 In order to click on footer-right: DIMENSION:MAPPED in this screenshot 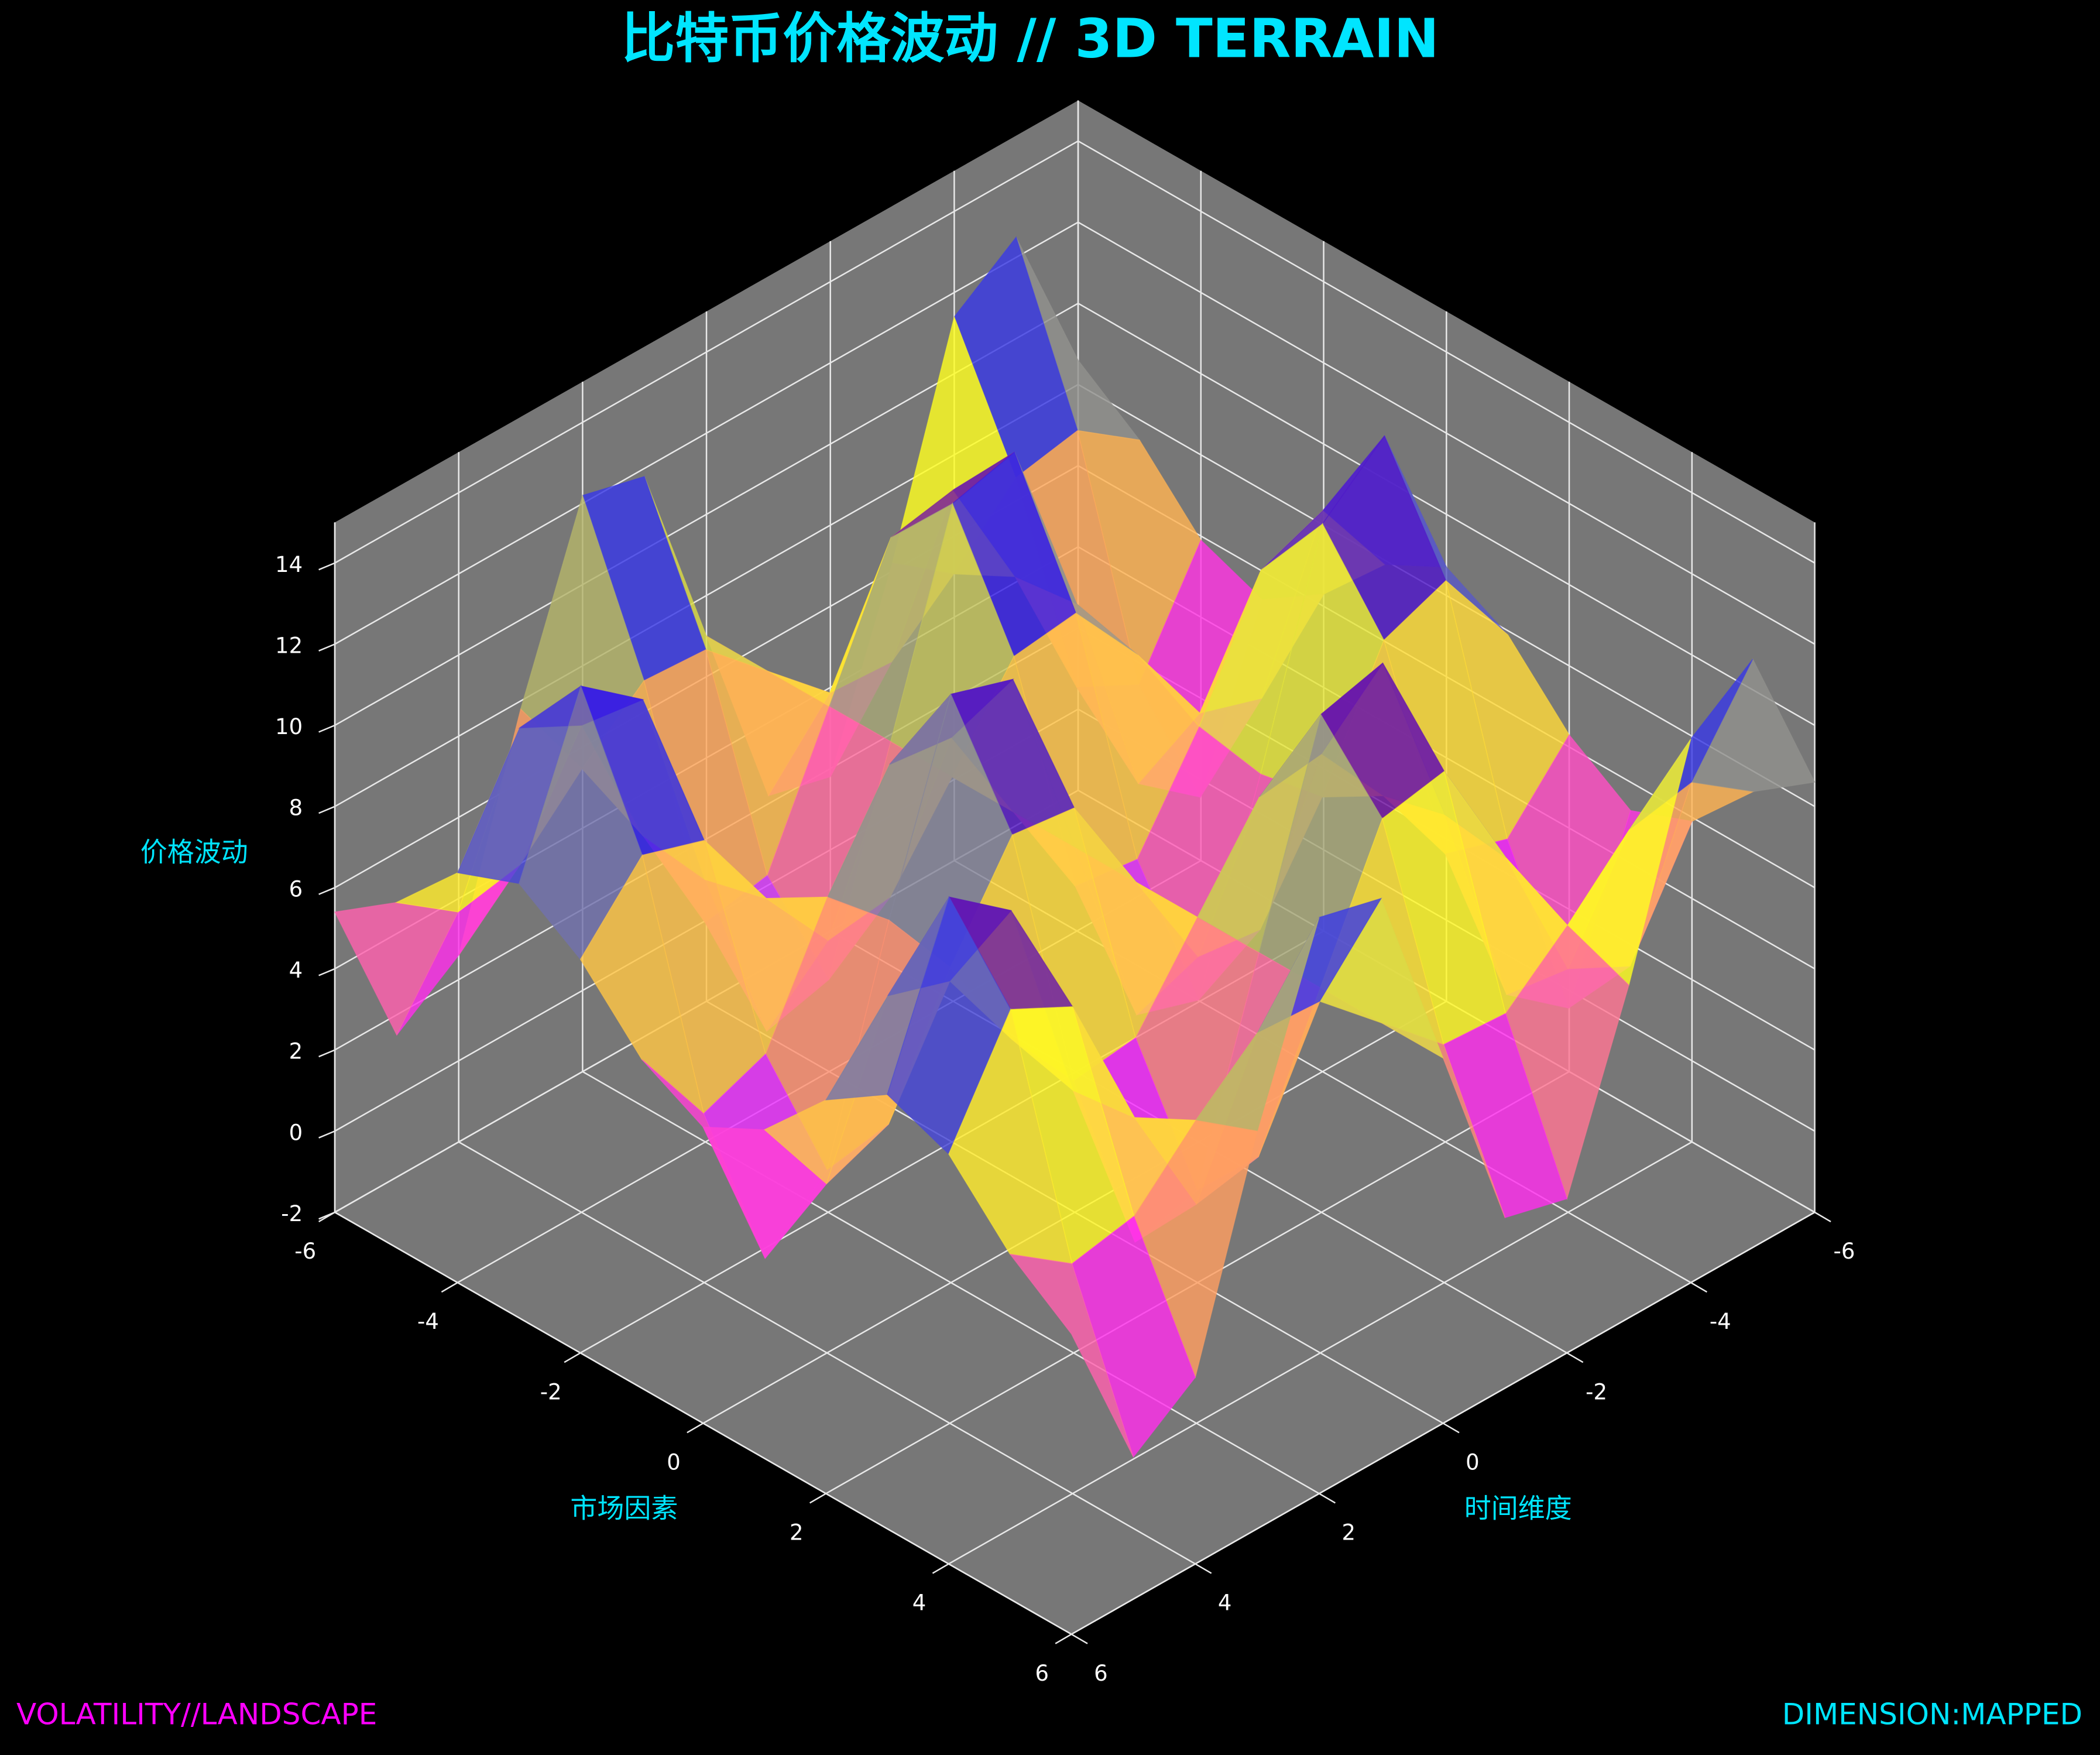, I will do `click(1932, 1715)`.